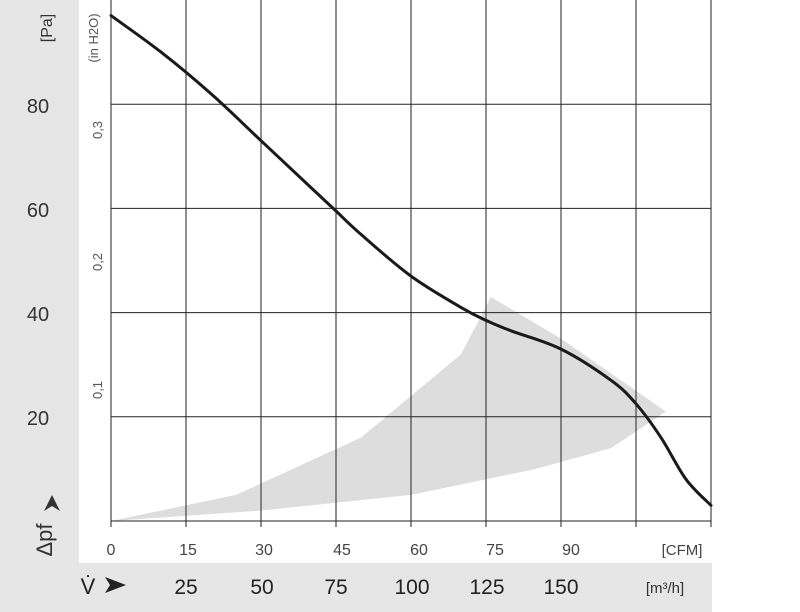 This screenshot has height=612, width=800. I want to click on y-tick-pa-40: 40, so click(38, 315).